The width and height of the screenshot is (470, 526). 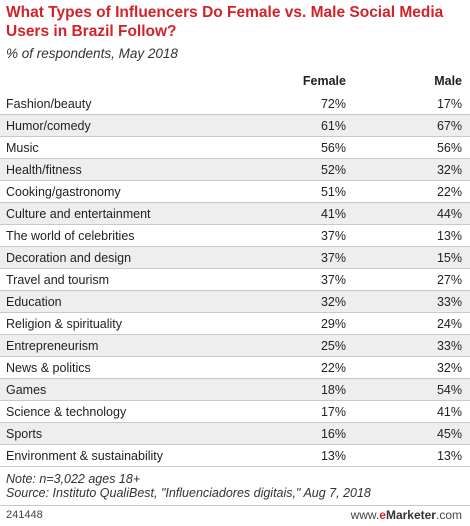 What do you see at coordinates (333, 148) in the screenshot?
I see `female-value: 56%` at bounding box center [333, 148].